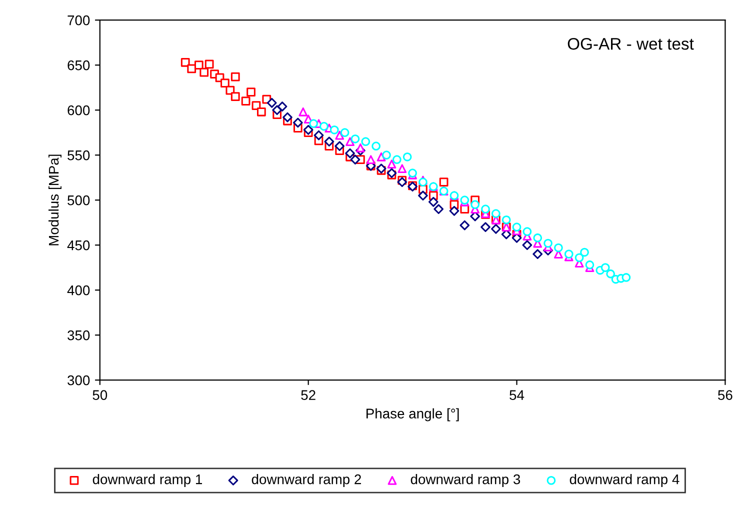 The image size is (740, 515). I want to click on y-tick-label: 550, so click(79, 155).